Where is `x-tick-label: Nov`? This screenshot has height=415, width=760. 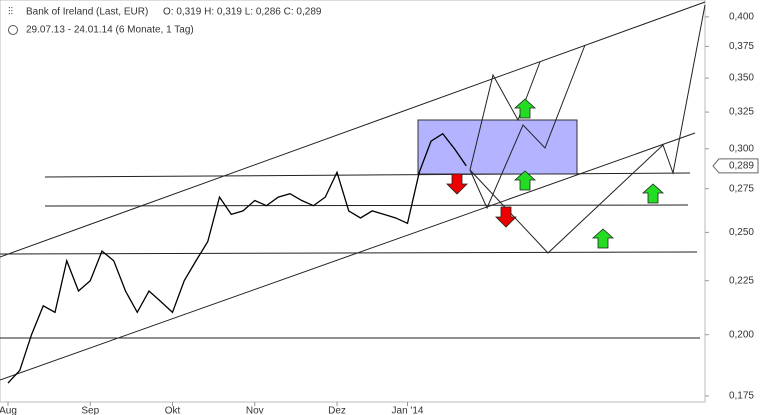 x-tick-label: Nov is located at coordinates (255, 410).